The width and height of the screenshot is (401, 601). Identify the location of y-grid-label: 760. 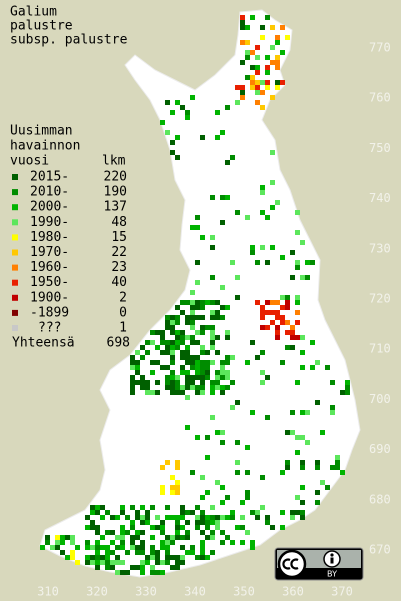
(380, 98).